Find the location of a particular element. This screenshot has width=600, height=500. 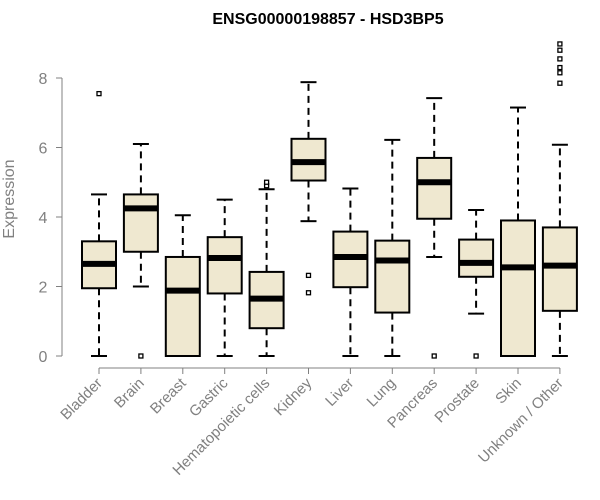

box-breast is located at coordinates (182, 285).